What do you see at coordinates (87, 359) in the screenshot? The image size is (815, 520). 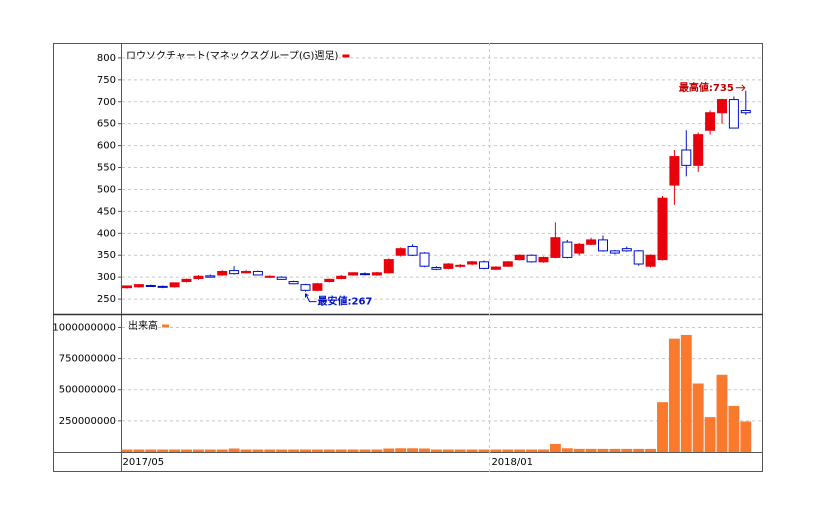 I see `y-tick-label: 750000000` at bounding box center [87, 359].